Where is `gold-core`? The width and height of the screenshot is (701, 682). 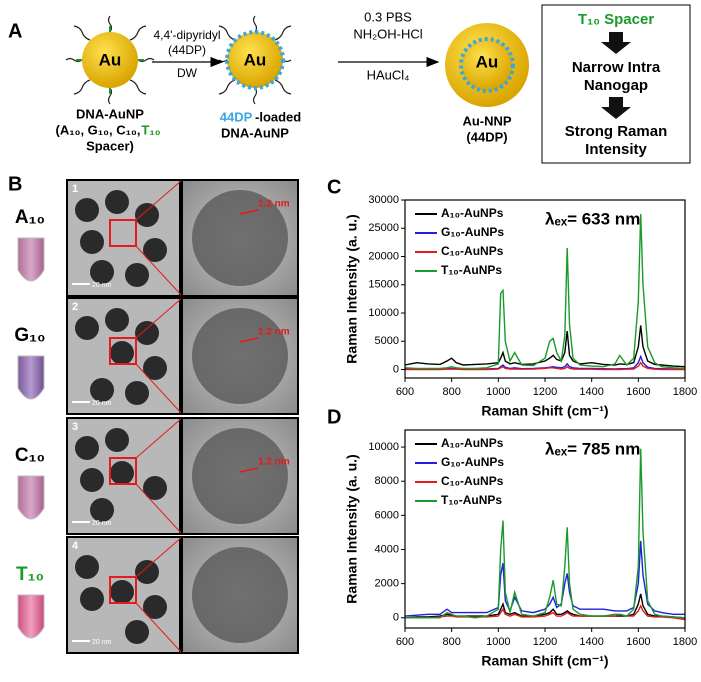
gold-core is located at coordinates (487, 65).